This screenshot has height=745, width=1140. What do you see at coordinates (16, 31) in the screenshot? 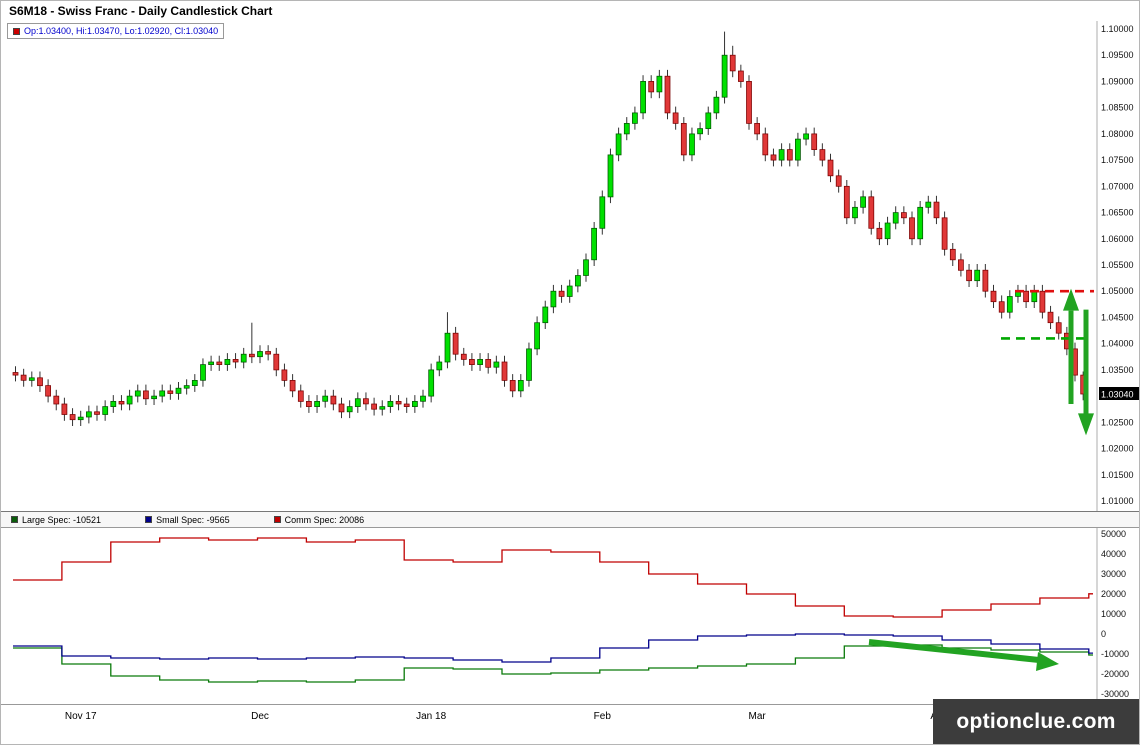
I see `ohlc-legend-marker-icon` at bounding box center [16, 31].